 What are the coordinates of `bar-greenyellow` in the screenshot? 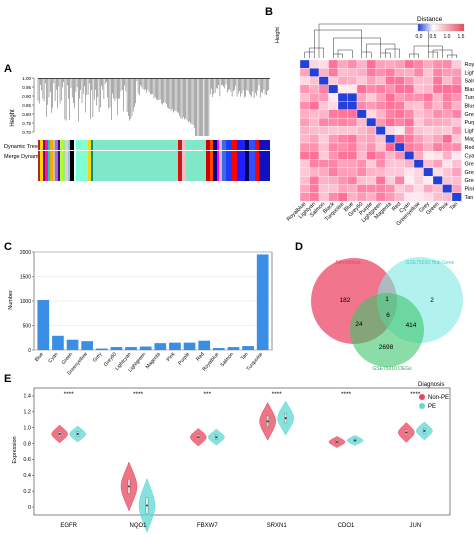 It's located at (87, 345).